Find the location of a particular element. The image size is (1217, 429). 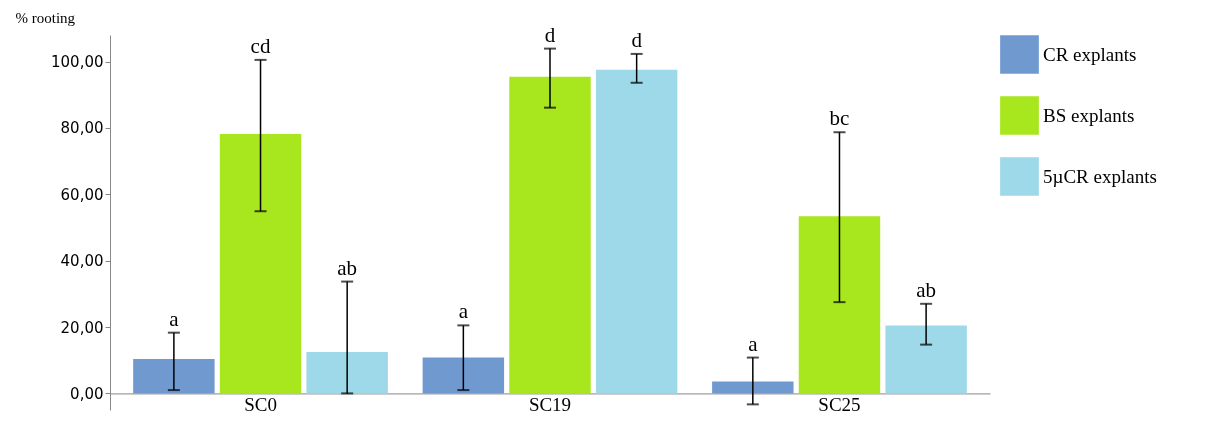

x-tick-label: SC25 is located at coordinates (839, 404).